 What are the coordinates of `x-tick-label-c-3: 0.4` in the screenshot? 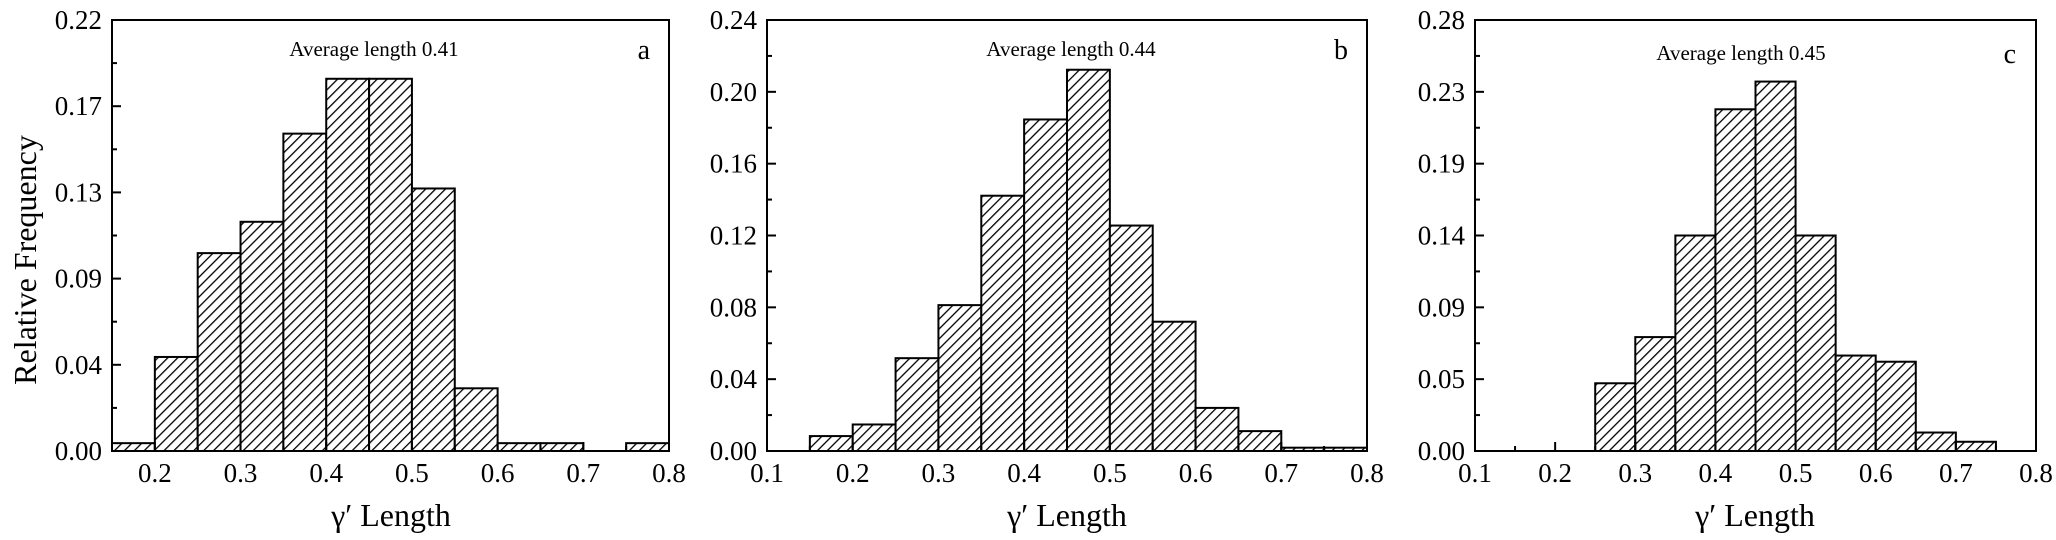 It's located at (1716, 473).